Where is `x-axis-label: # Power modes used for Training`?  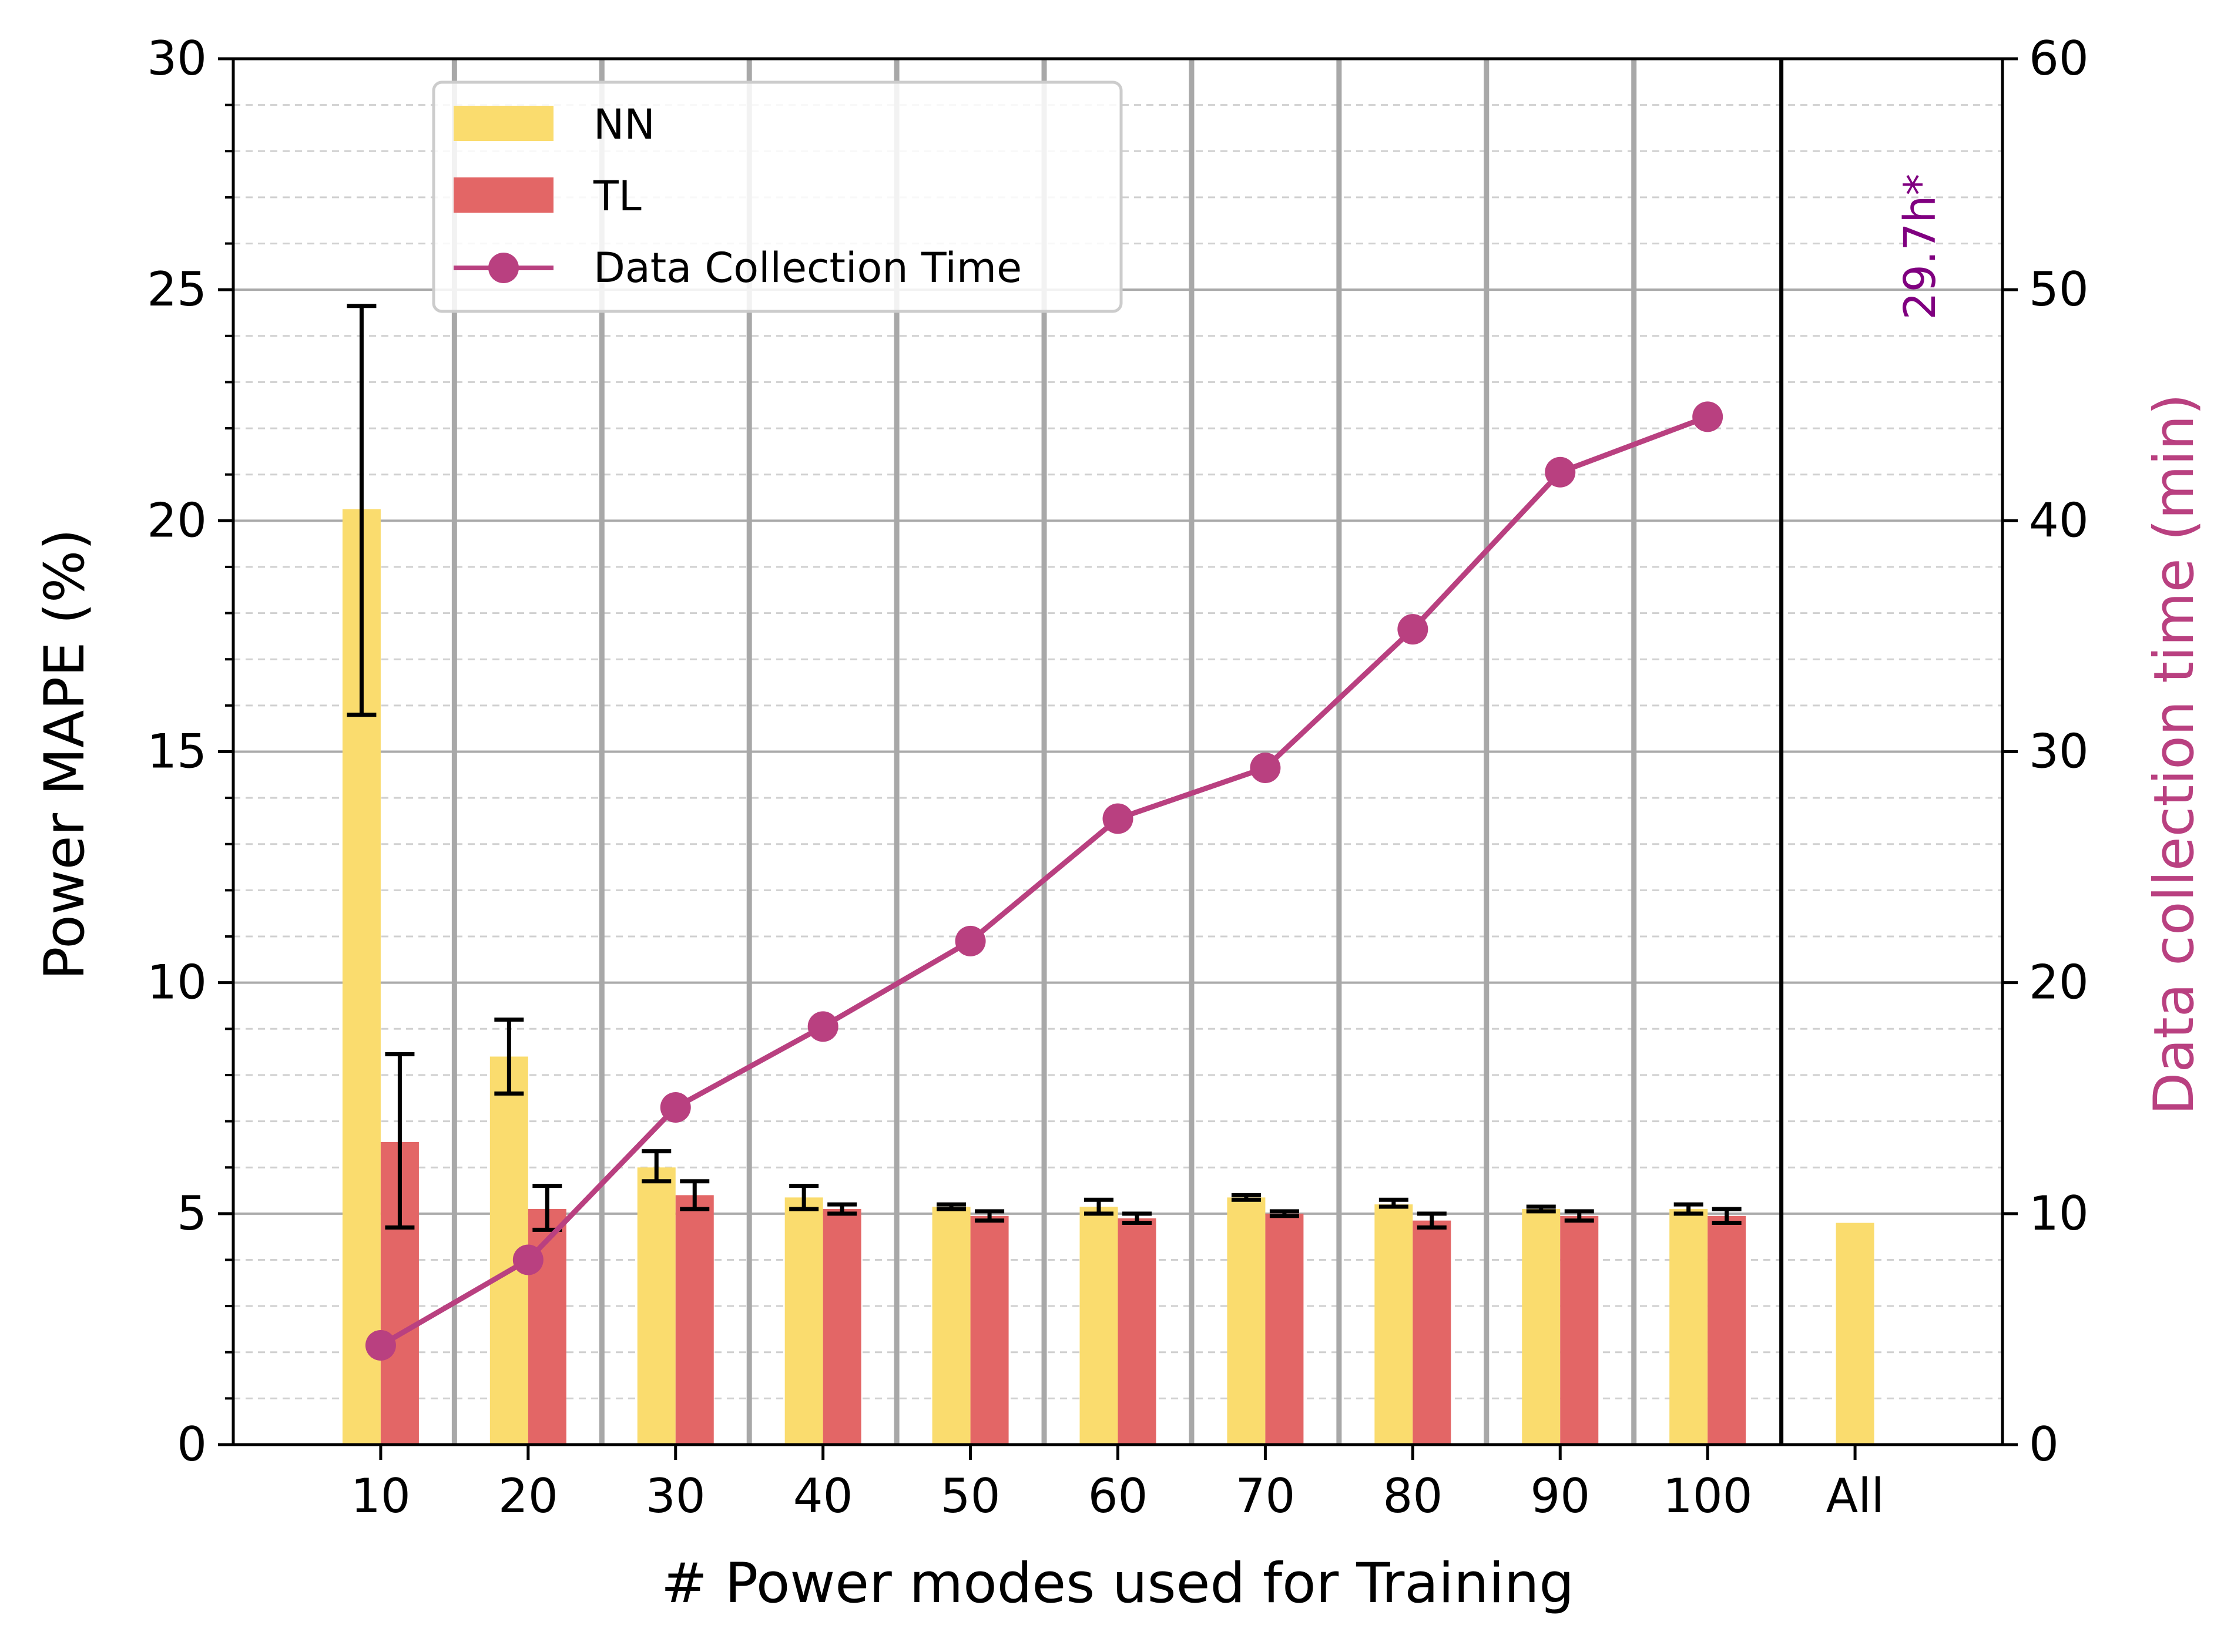 x-axis-label: # Power modes used for Training is located at coordinates (1117, 1584).